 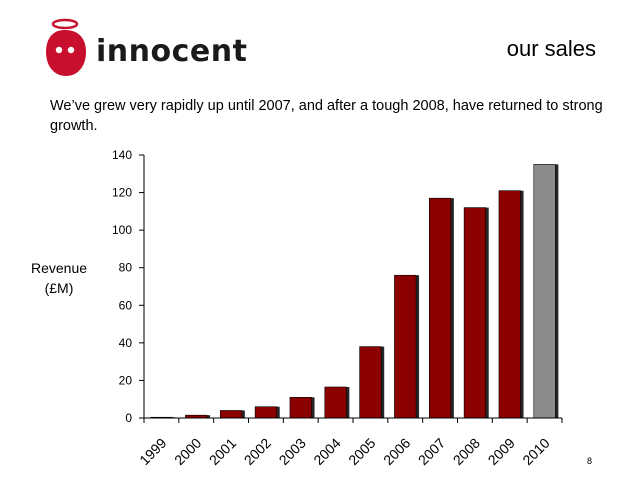 What do you see at coordinates (231, 414) in the screenshot?
I see `bar-2001` at bounding box center [231, 414].